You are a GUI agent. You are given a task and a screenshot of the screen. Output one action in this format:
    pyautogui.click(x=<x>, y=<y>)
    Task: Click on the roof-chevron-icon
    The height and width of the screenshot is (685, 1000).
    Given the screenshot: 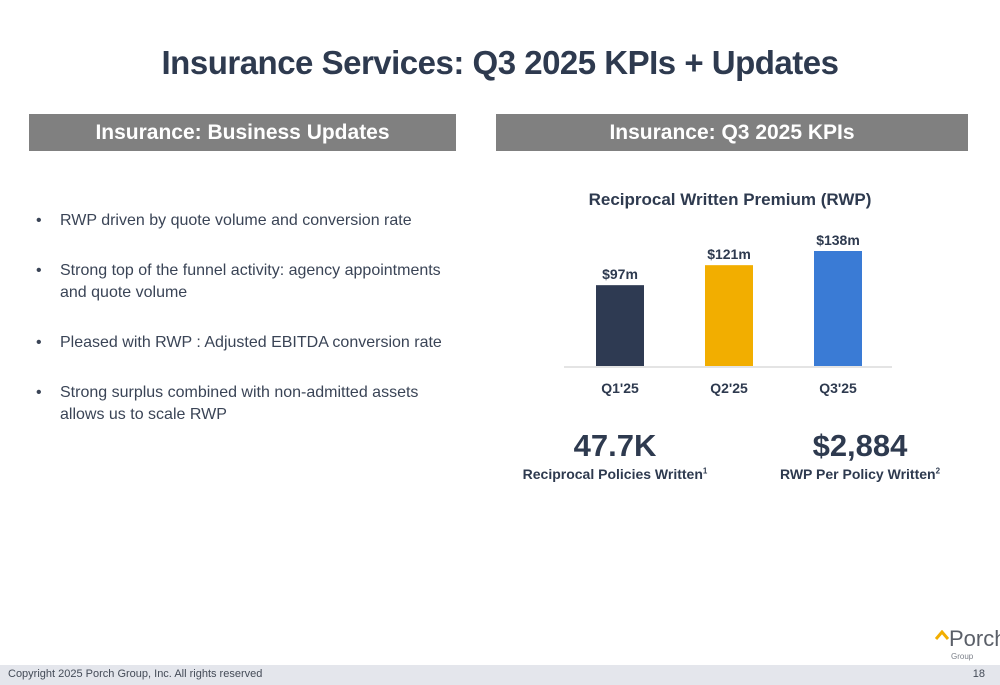 What is the action you would take?
    pyautogui.click(x=942, y=635)
    